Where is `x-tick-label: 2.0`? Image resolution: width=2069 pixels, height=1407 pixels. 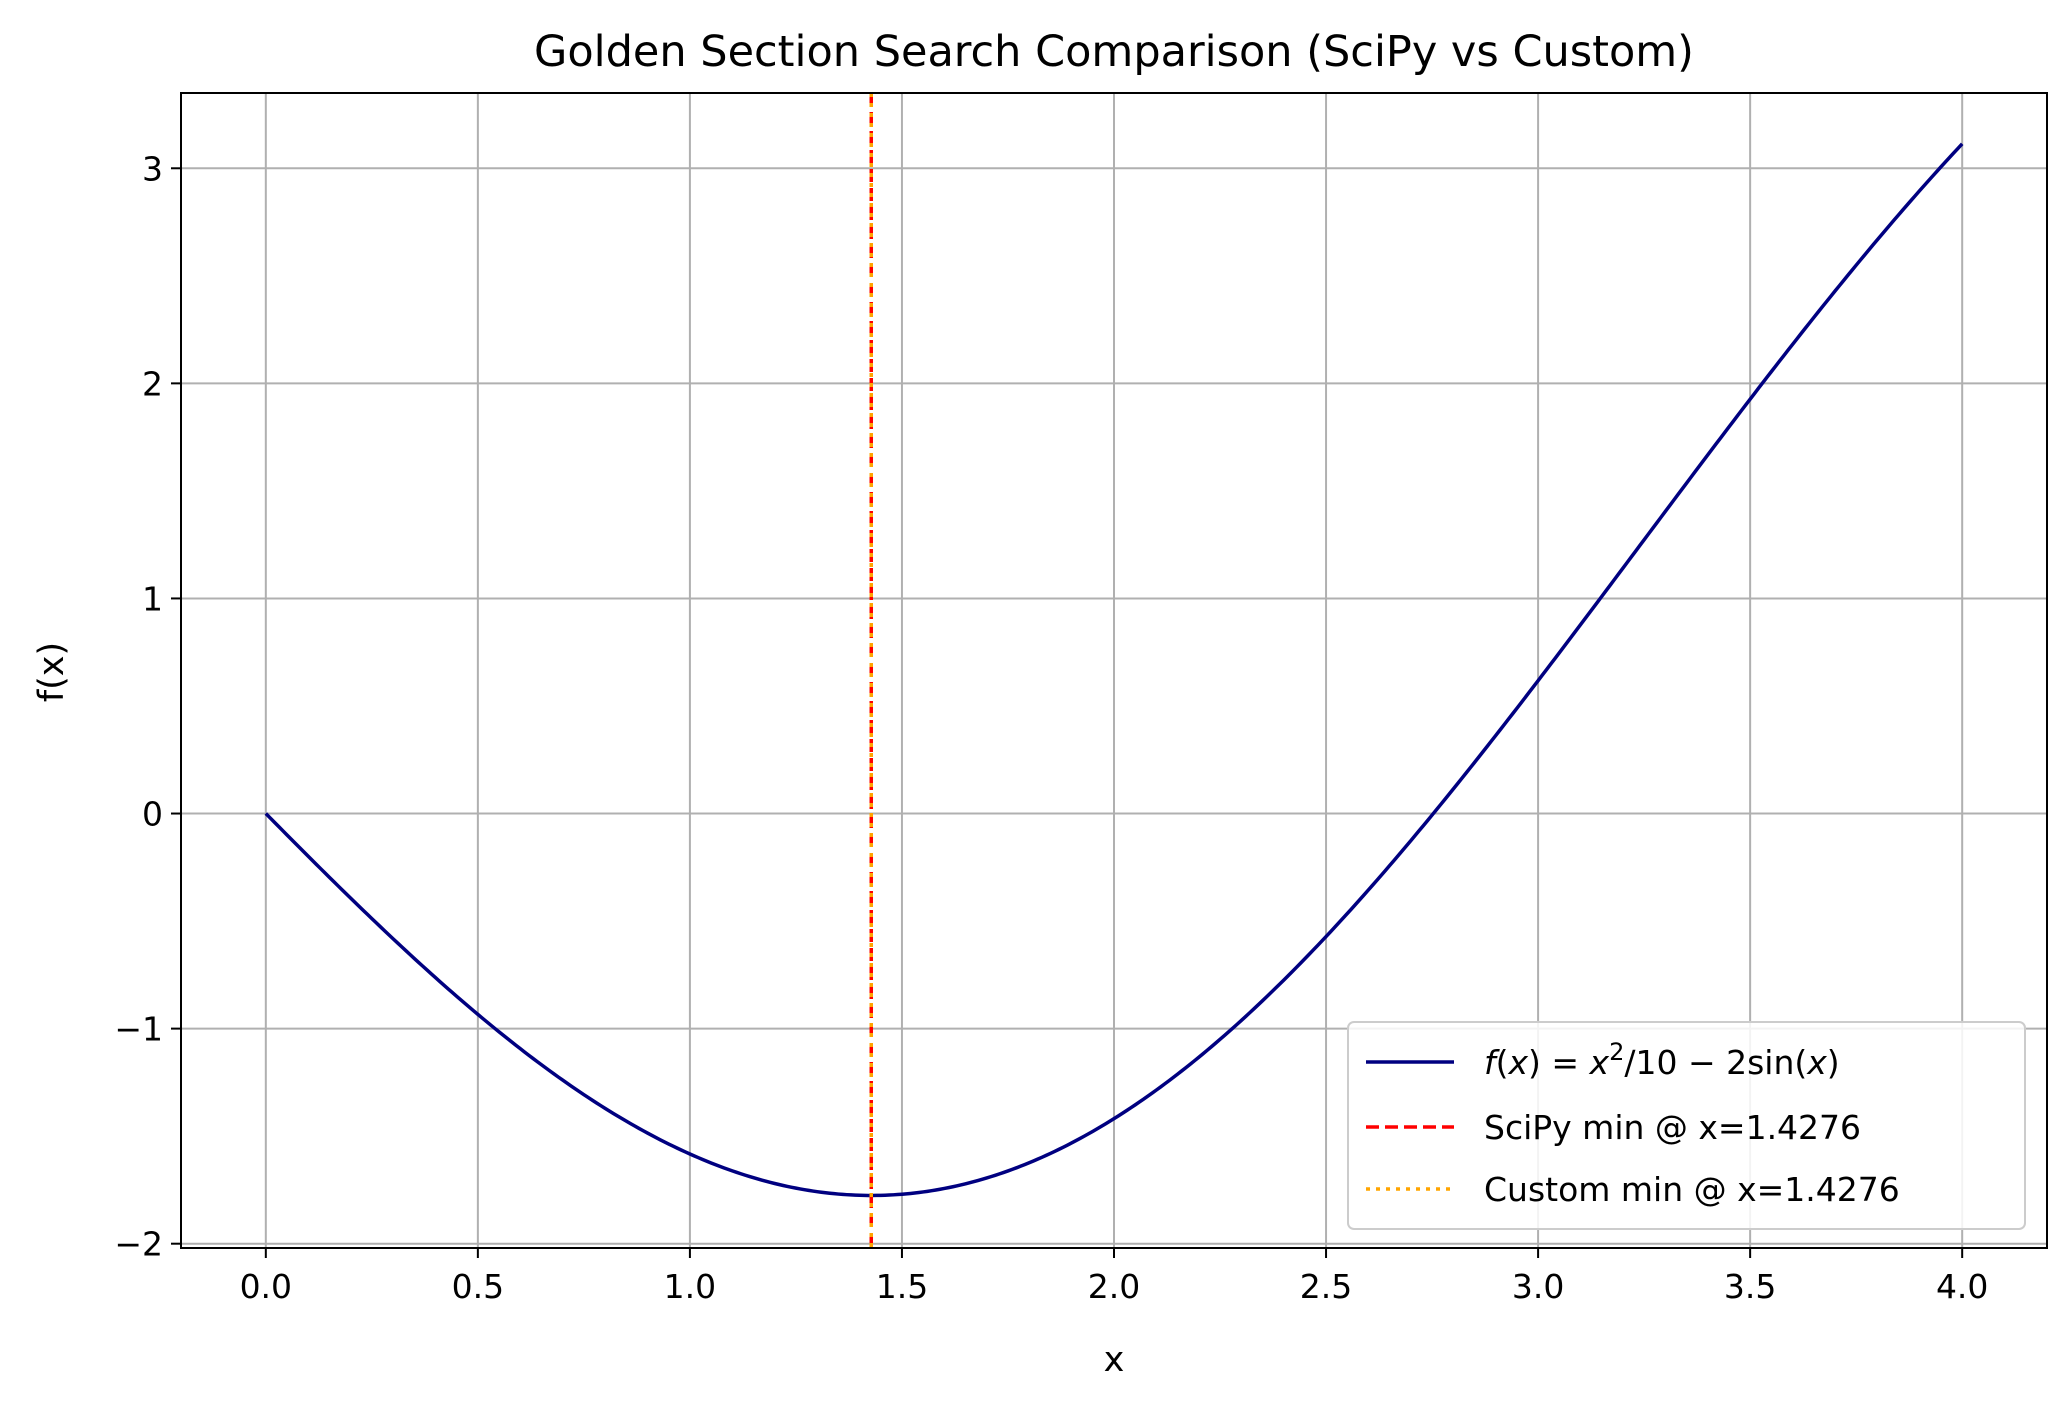 x-tick-label: 2.0 is located at coordinates (1114, 1286).